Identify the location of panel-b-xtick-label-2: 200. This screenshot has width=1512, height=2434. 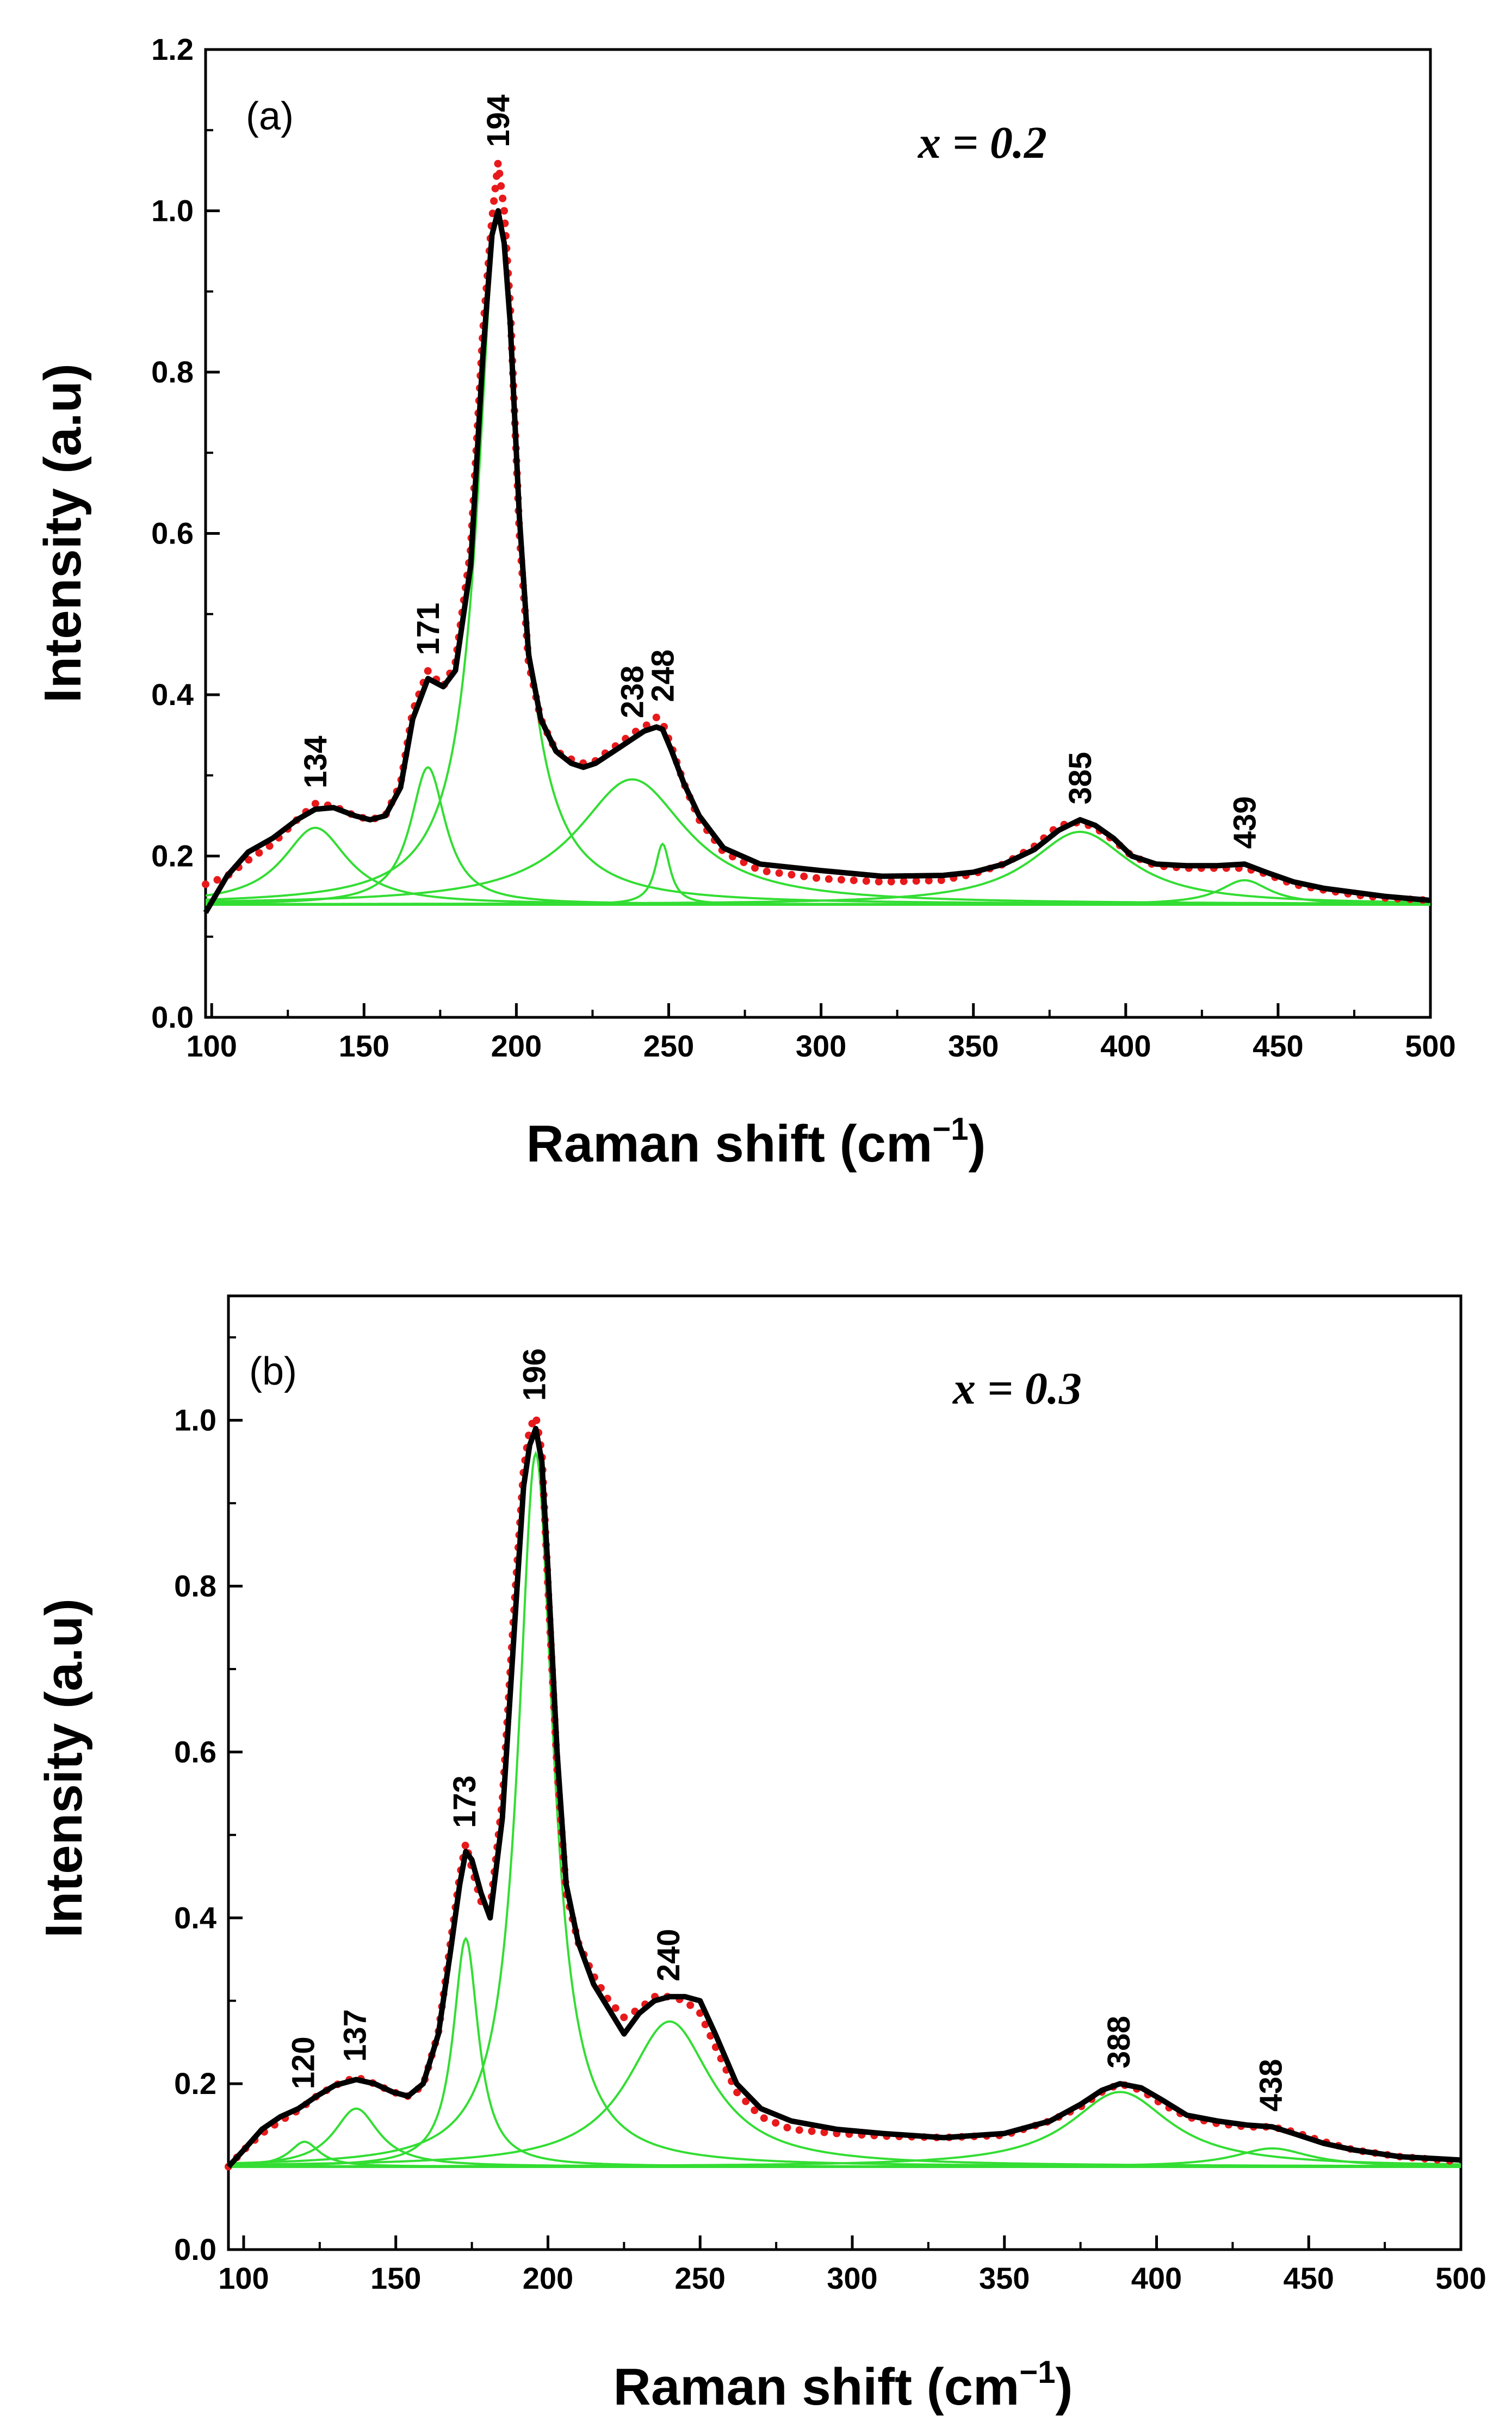
(548, 2278).